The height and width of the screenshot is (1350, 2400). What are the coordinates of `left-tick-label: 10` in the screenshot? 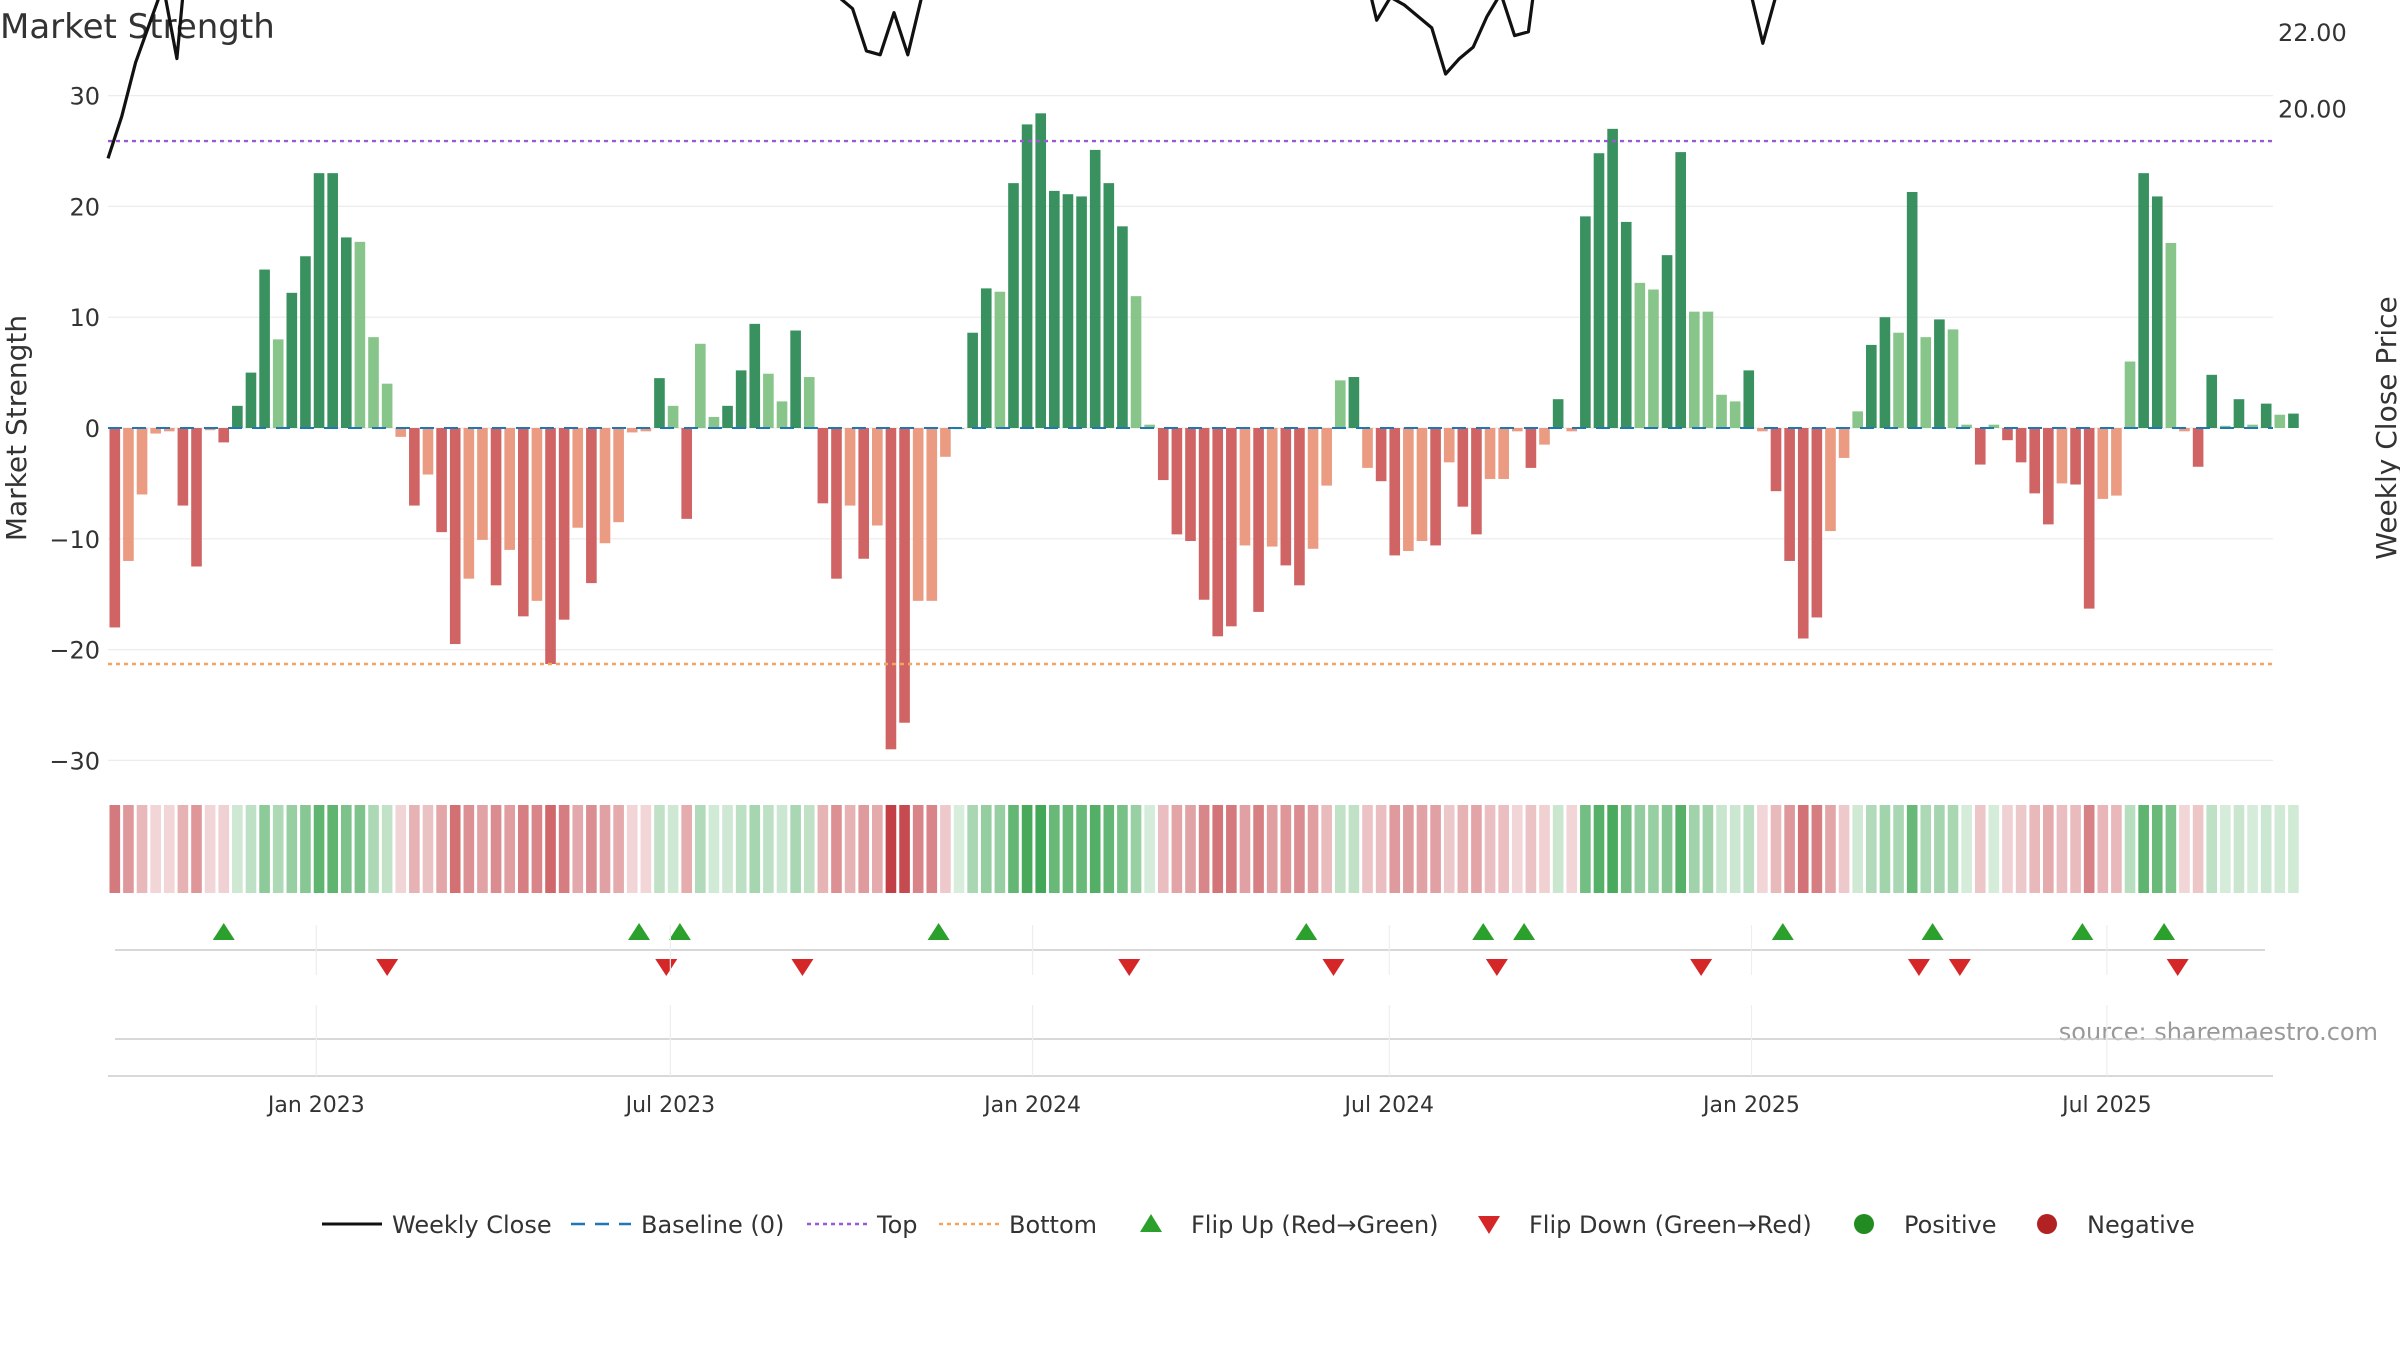 It's located at (84, 318).